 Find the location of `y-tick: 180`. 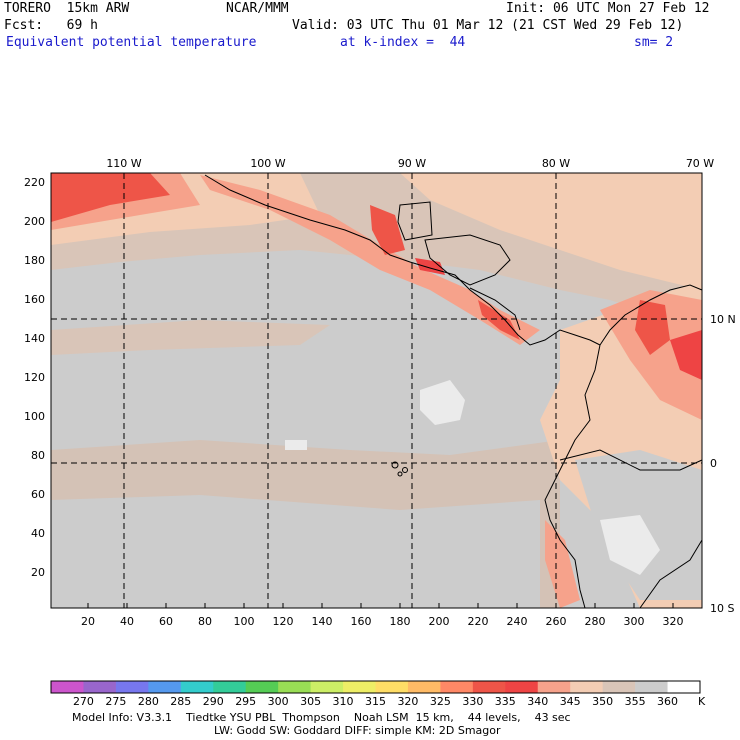

y-tick: 180 is located at coordinates (34, 260).